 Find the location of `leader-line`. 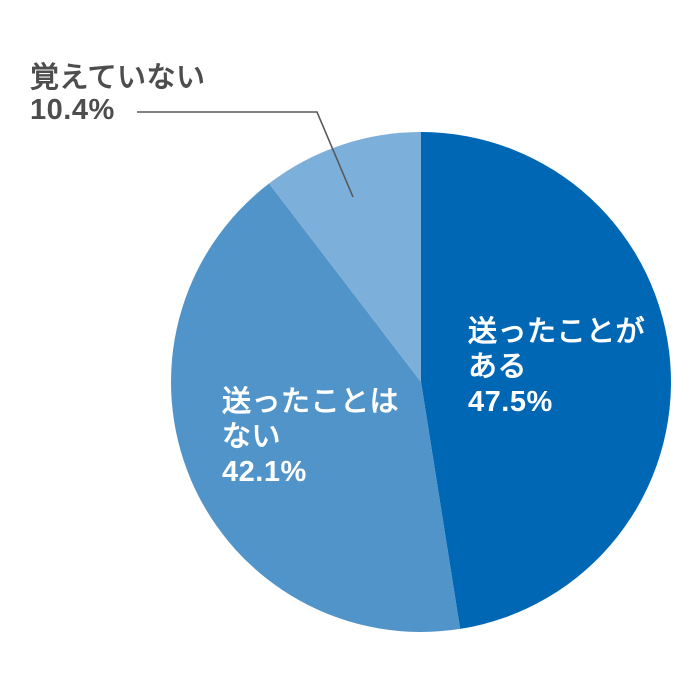

leader-line is located at coordinates (245, 154).